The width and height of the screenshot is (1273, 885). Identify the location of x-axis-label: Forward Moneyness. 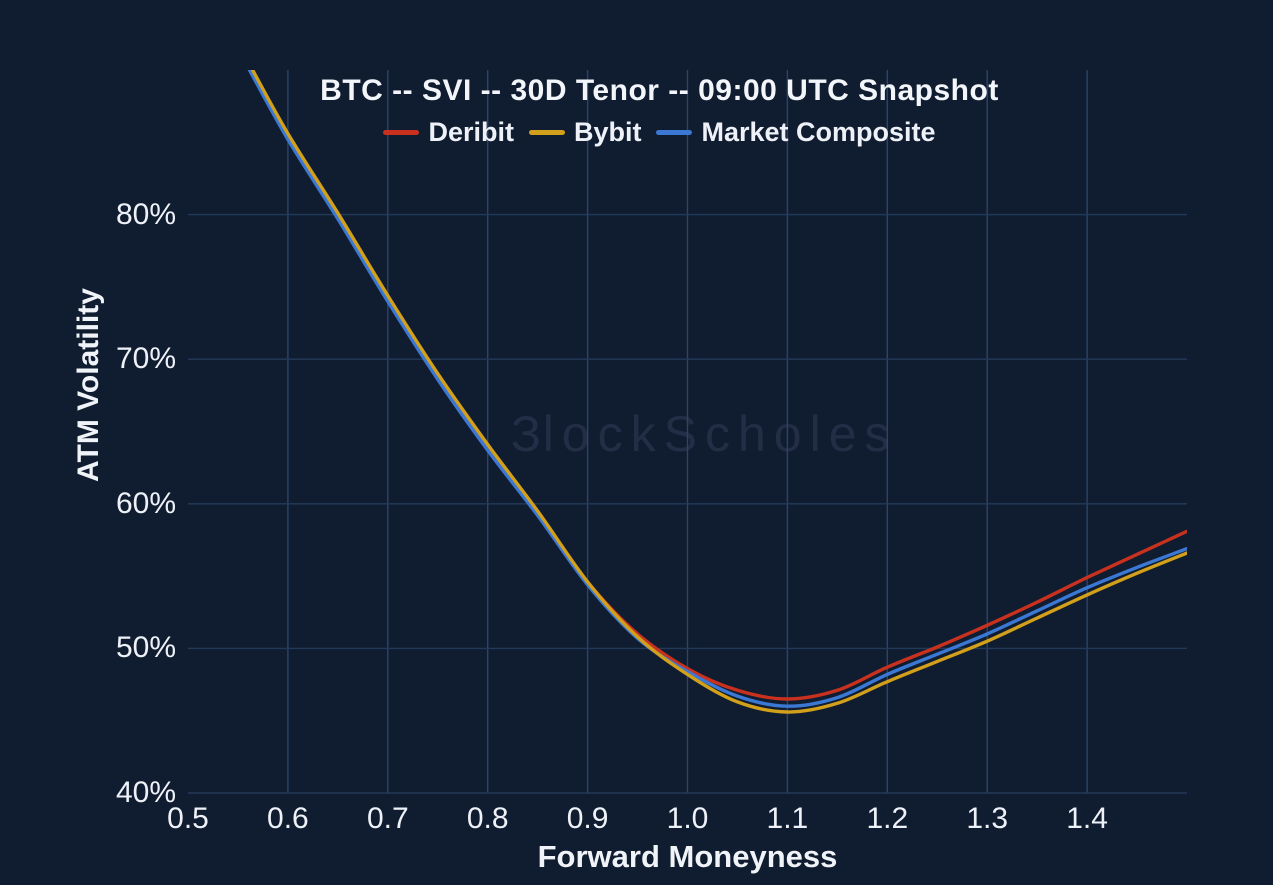
(687, 856).